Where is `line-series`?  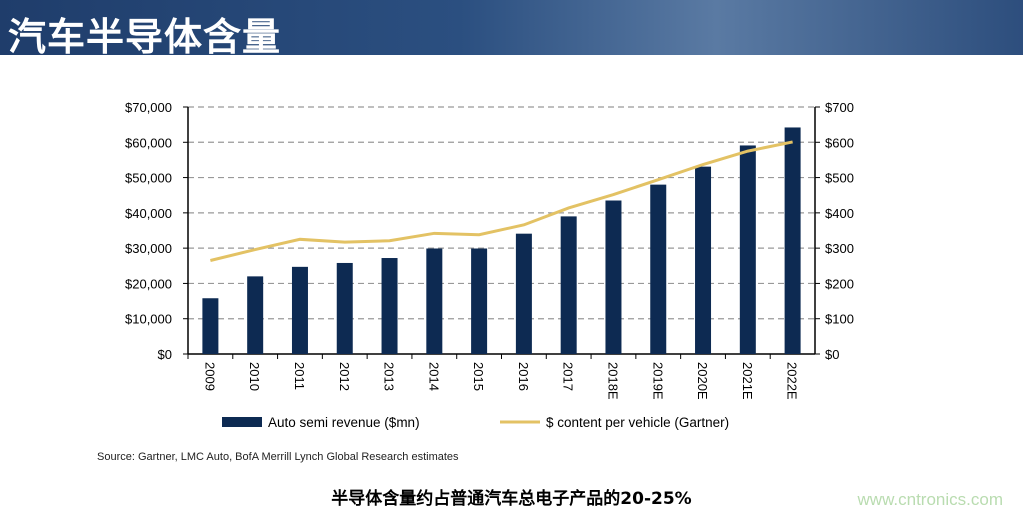
line-series is located at coordinates (501, 201).